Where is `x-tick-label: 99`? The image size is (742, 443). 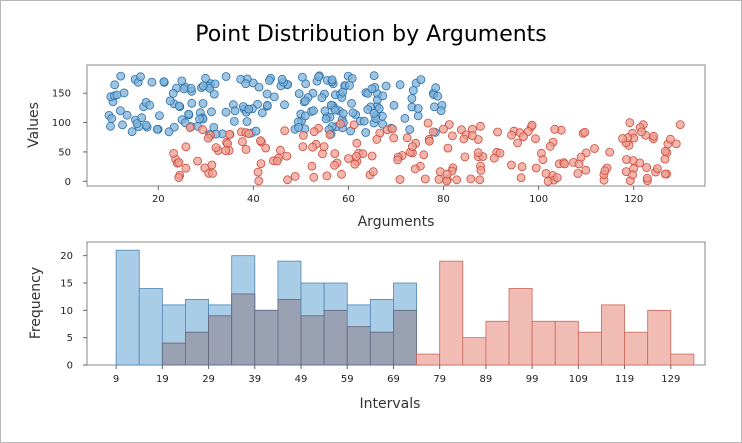 x-tick-label: 99 is located at coordinates (532, 379).